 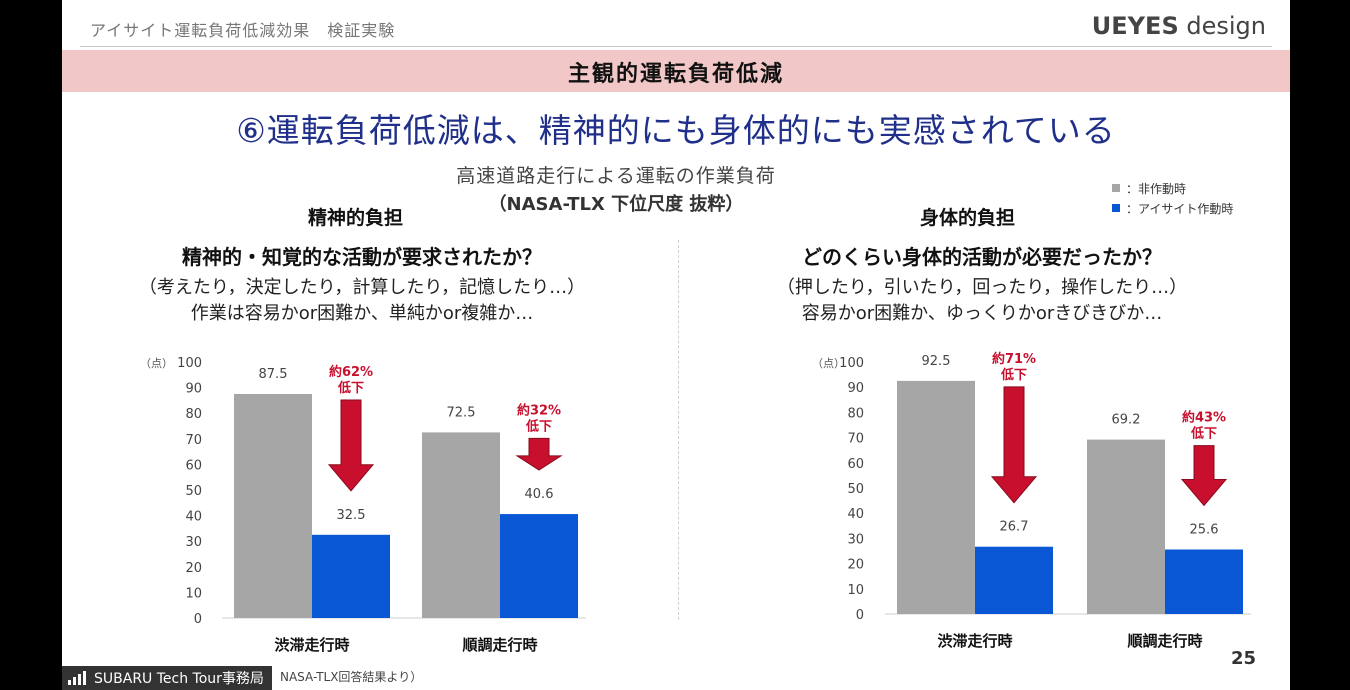 I want to click on reduction-percent-label: 約62%, so click(x=351, y=372).